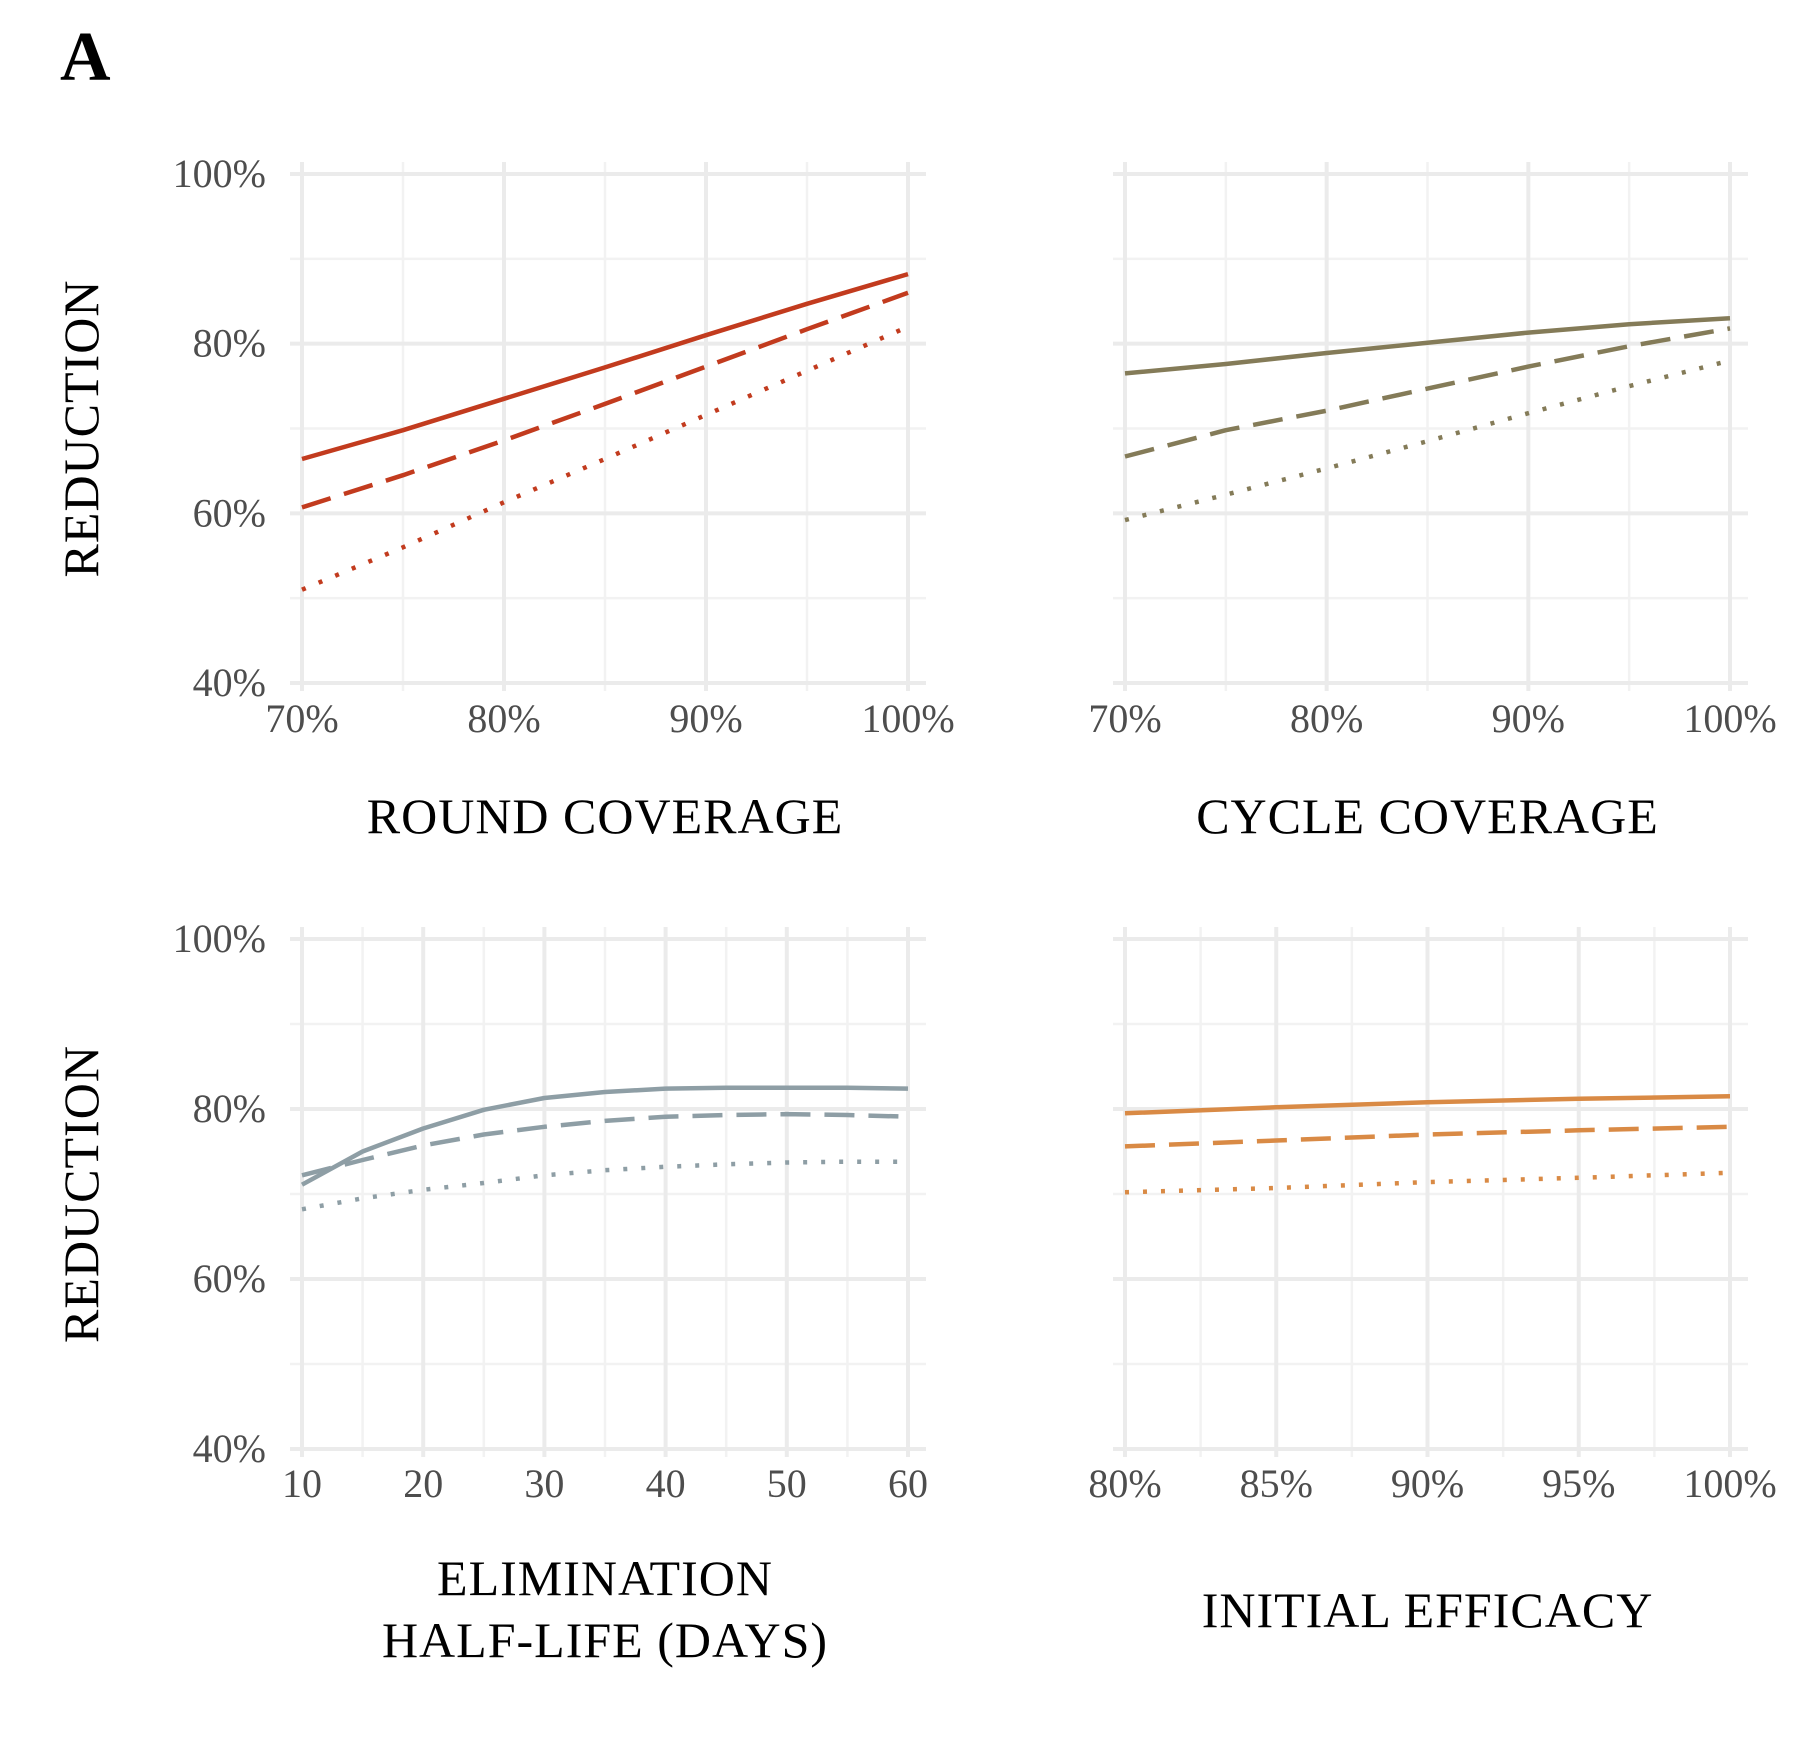 The height and width of the screenshot is (1739, 1800). I want to click on x-axis-title: ROUND COVERAGE, so click(605, 816).